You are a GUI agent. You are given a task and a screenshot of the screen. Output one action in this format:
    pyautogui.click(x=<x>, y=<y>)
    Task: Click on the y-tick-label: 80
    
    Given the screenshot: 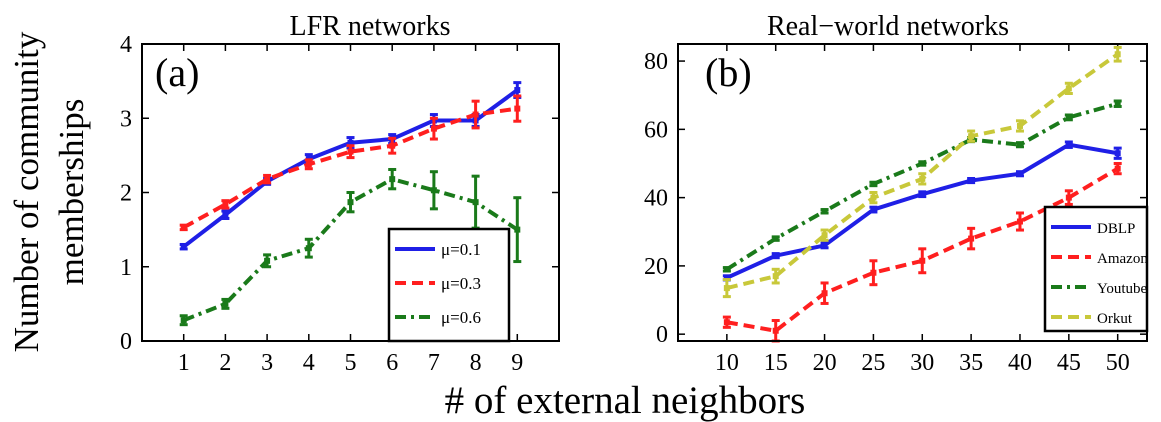 What is the action you would take?
    pyautogui.click(x=656, y=62)
    